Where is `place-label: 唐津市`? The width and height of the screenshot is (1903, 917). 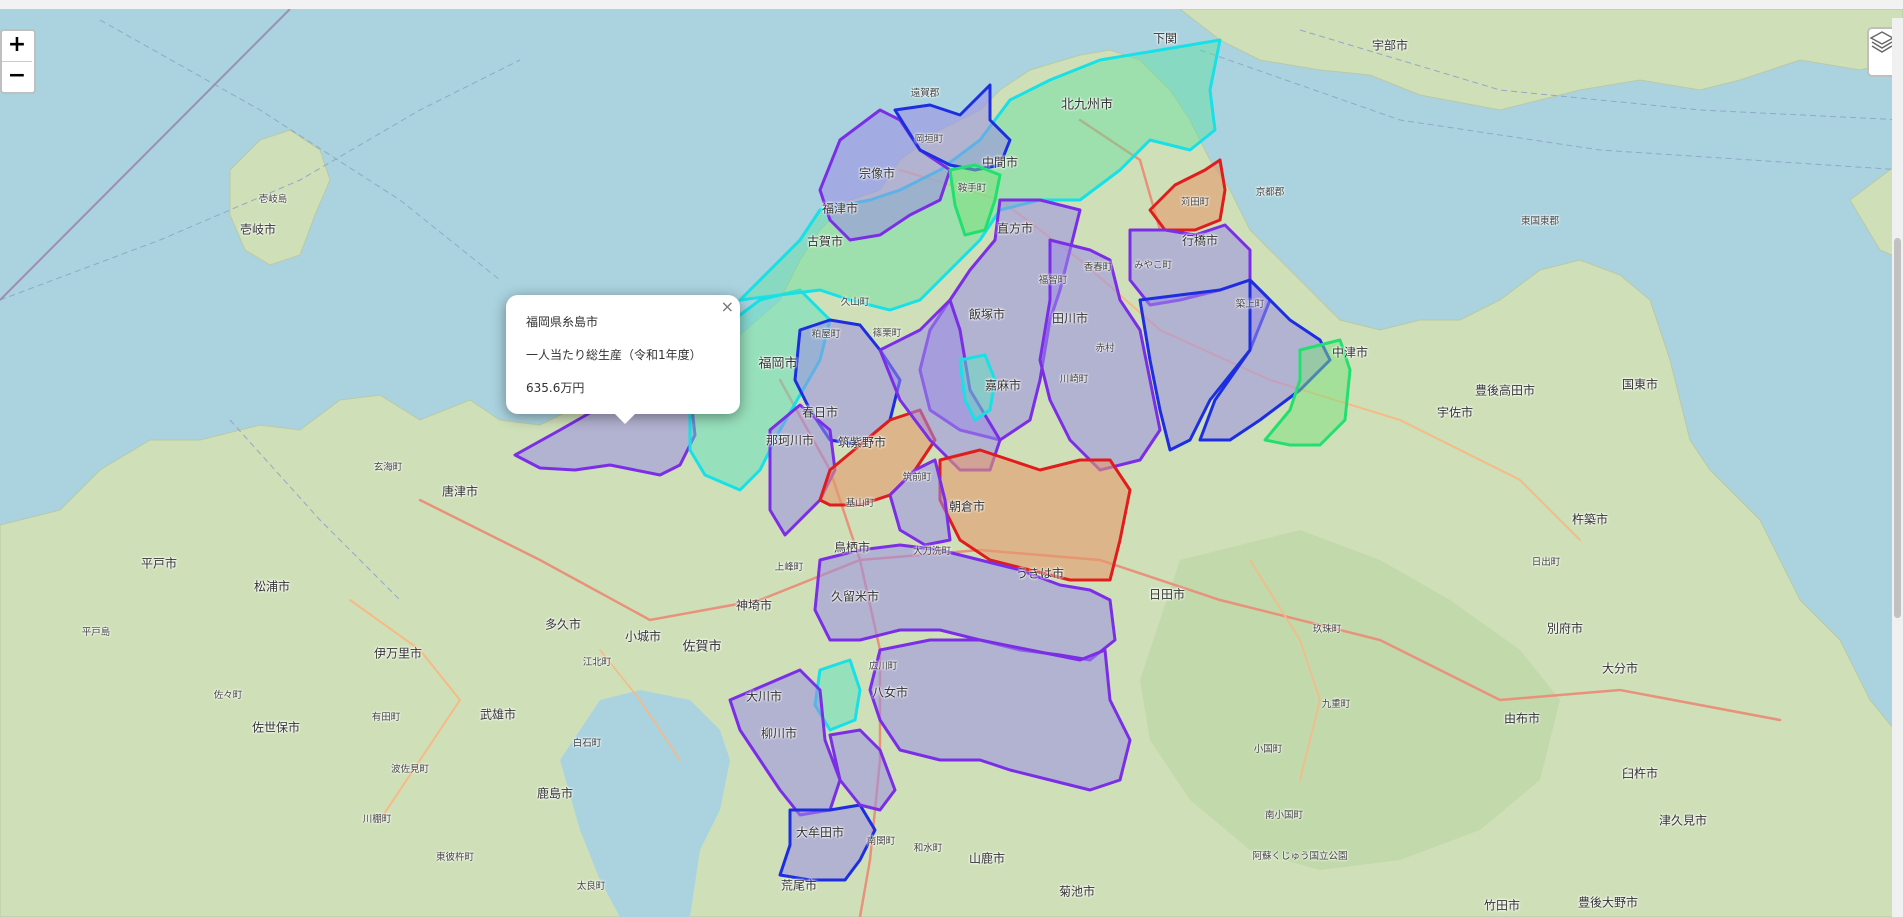
place-label: 唐津市 is located at coordinates (460, 491).